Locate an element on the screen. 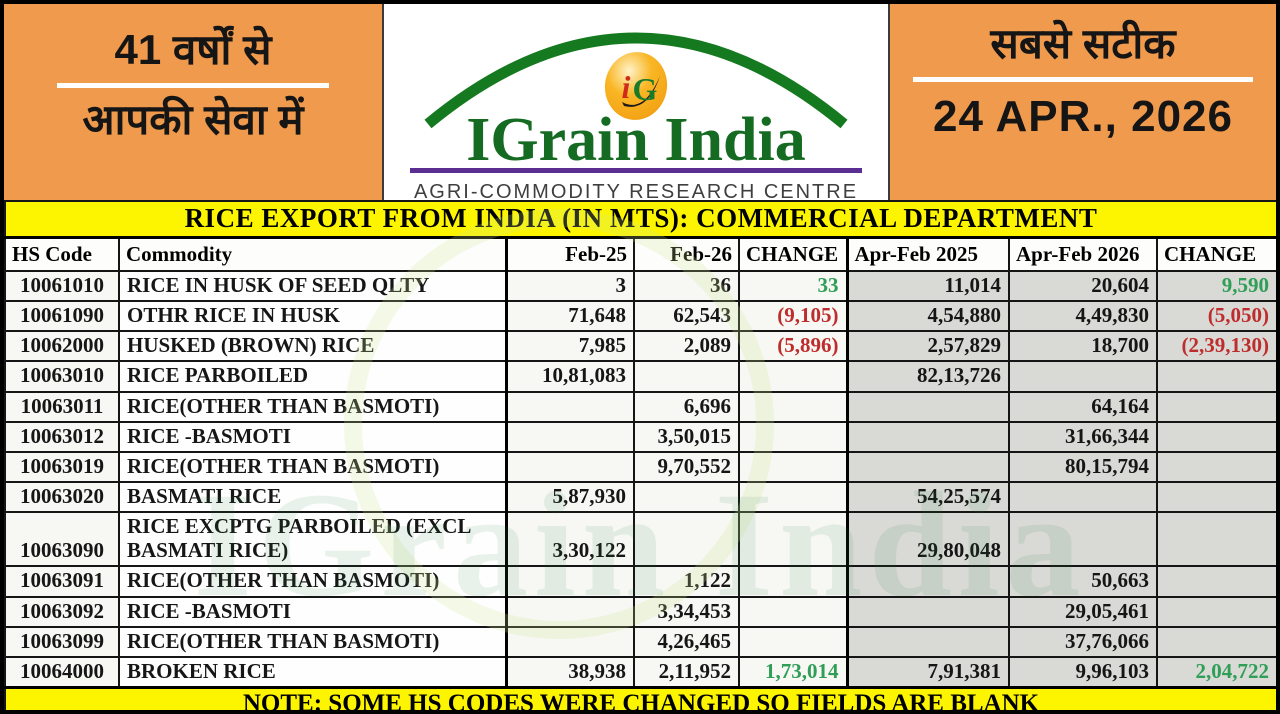 This screenshot has height=714, width=1280. cell-feb25: 3,30,122 is located at coordinates (569, 539).